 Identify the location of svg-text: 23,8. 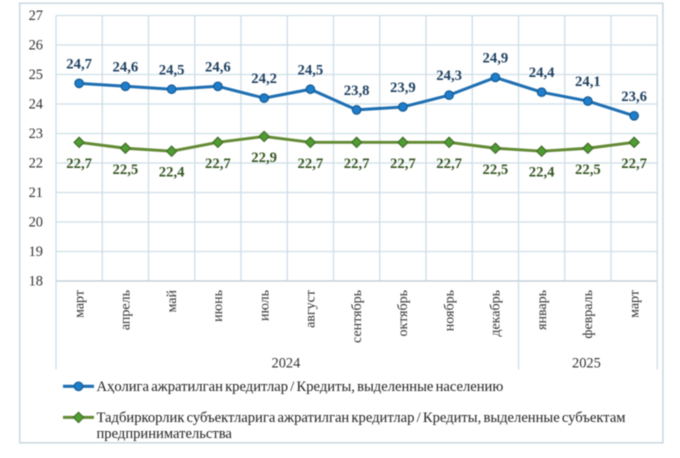
(357, 91).